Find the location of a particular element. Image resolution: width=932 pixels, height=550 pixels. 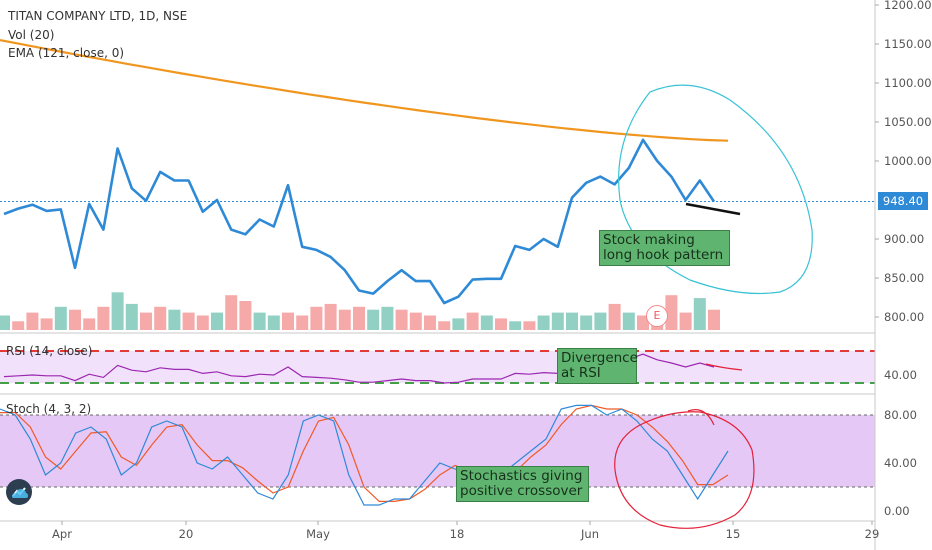

stoch-tick-label: 0.00 is located at coordinates (897, 511).